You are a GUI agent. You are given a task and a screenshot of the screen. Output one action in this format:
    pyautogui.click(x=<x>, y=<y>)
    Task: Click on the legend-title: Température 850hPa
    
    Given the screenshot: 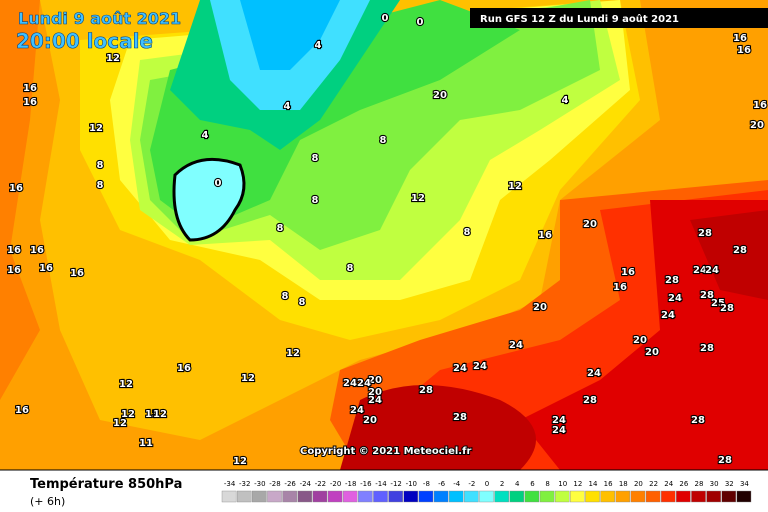 What is the action you would take?
    pyautogui.click(x=106, y=484)
    